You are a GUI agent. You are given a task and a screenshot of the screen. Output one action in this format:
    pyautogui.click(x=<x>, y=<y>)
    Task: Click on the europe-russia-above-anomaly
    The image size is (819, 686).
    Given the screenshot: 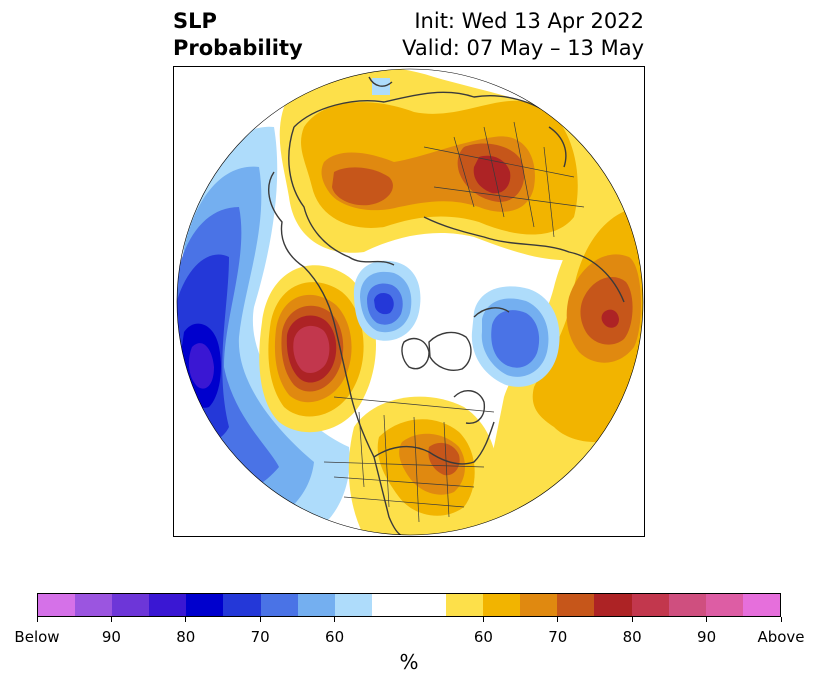 What is the action you would take?
    pyautogui.click(x=448, y=165)
    